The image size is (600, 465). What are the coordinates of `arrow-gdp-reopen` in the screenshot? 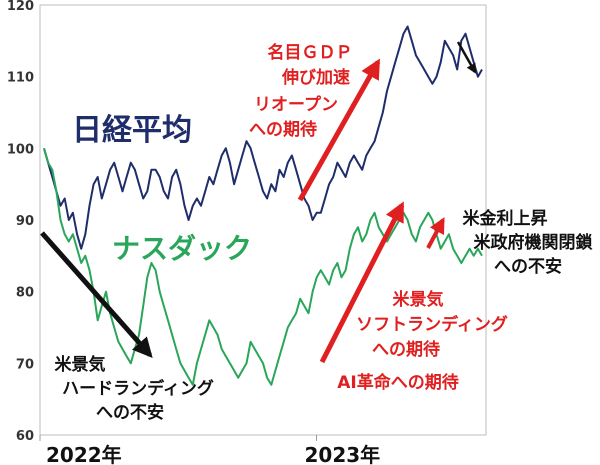 It's located at (339, 130).